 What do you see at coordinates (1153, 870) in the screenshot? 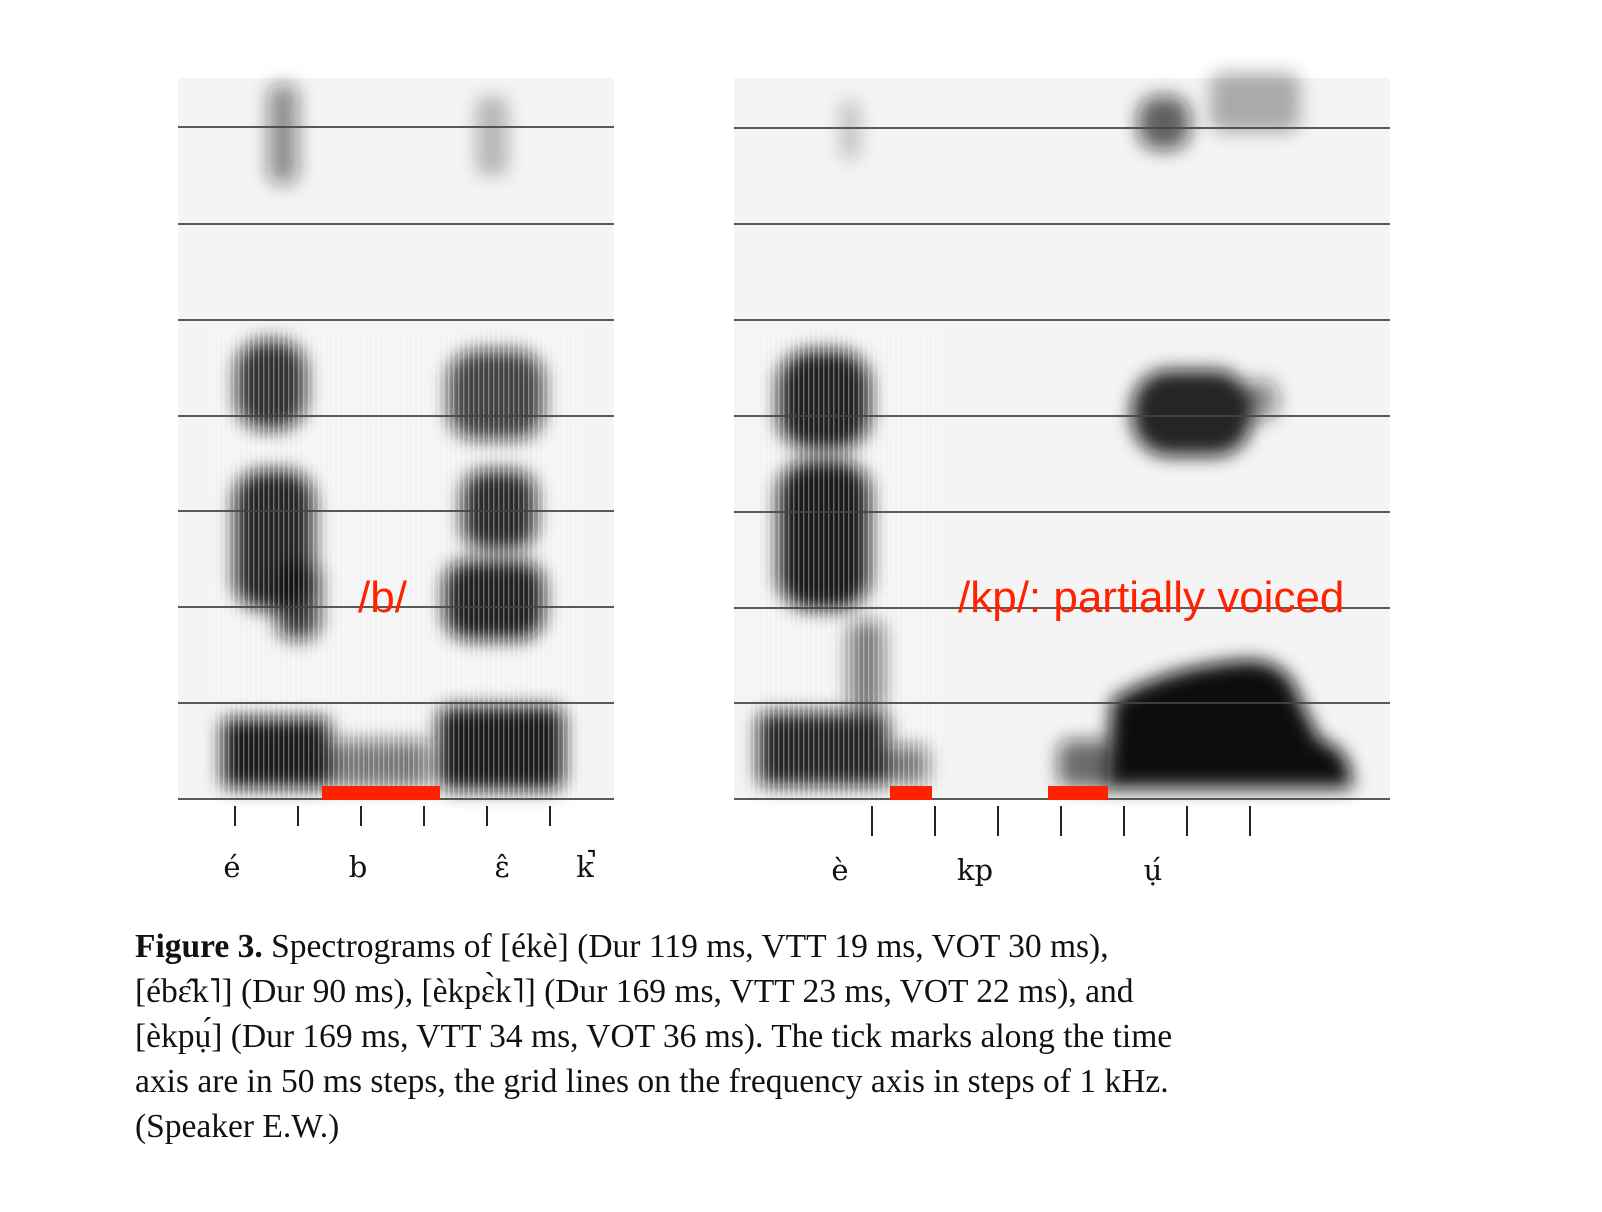
I see `phone-label-right-3: ụ́` at bounding box center [1153, 870].